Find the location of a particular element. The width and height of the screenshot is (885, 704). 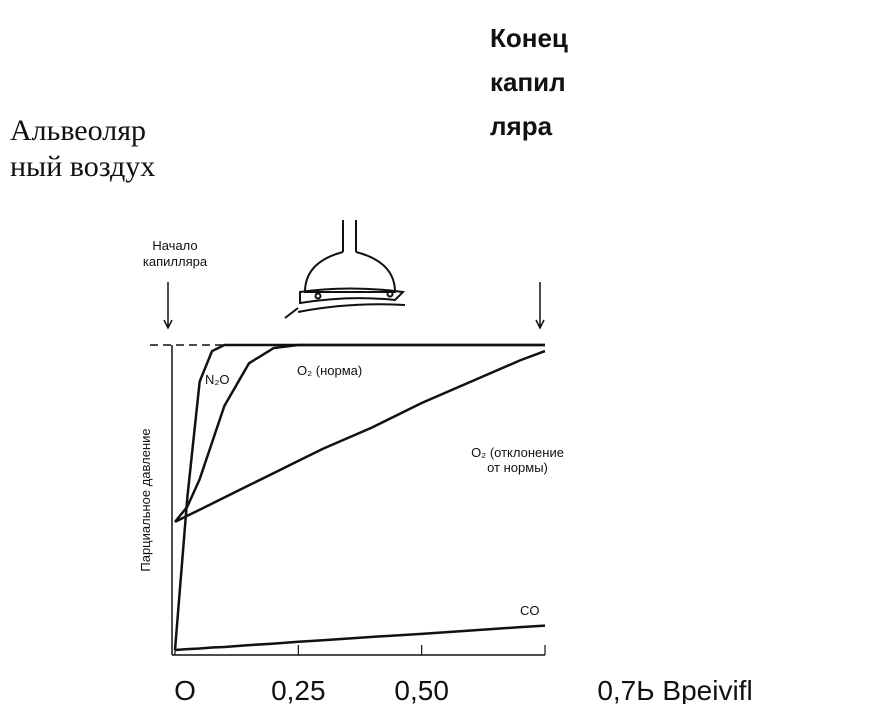

series-label: N₂O is located at coordinates (217, 379).